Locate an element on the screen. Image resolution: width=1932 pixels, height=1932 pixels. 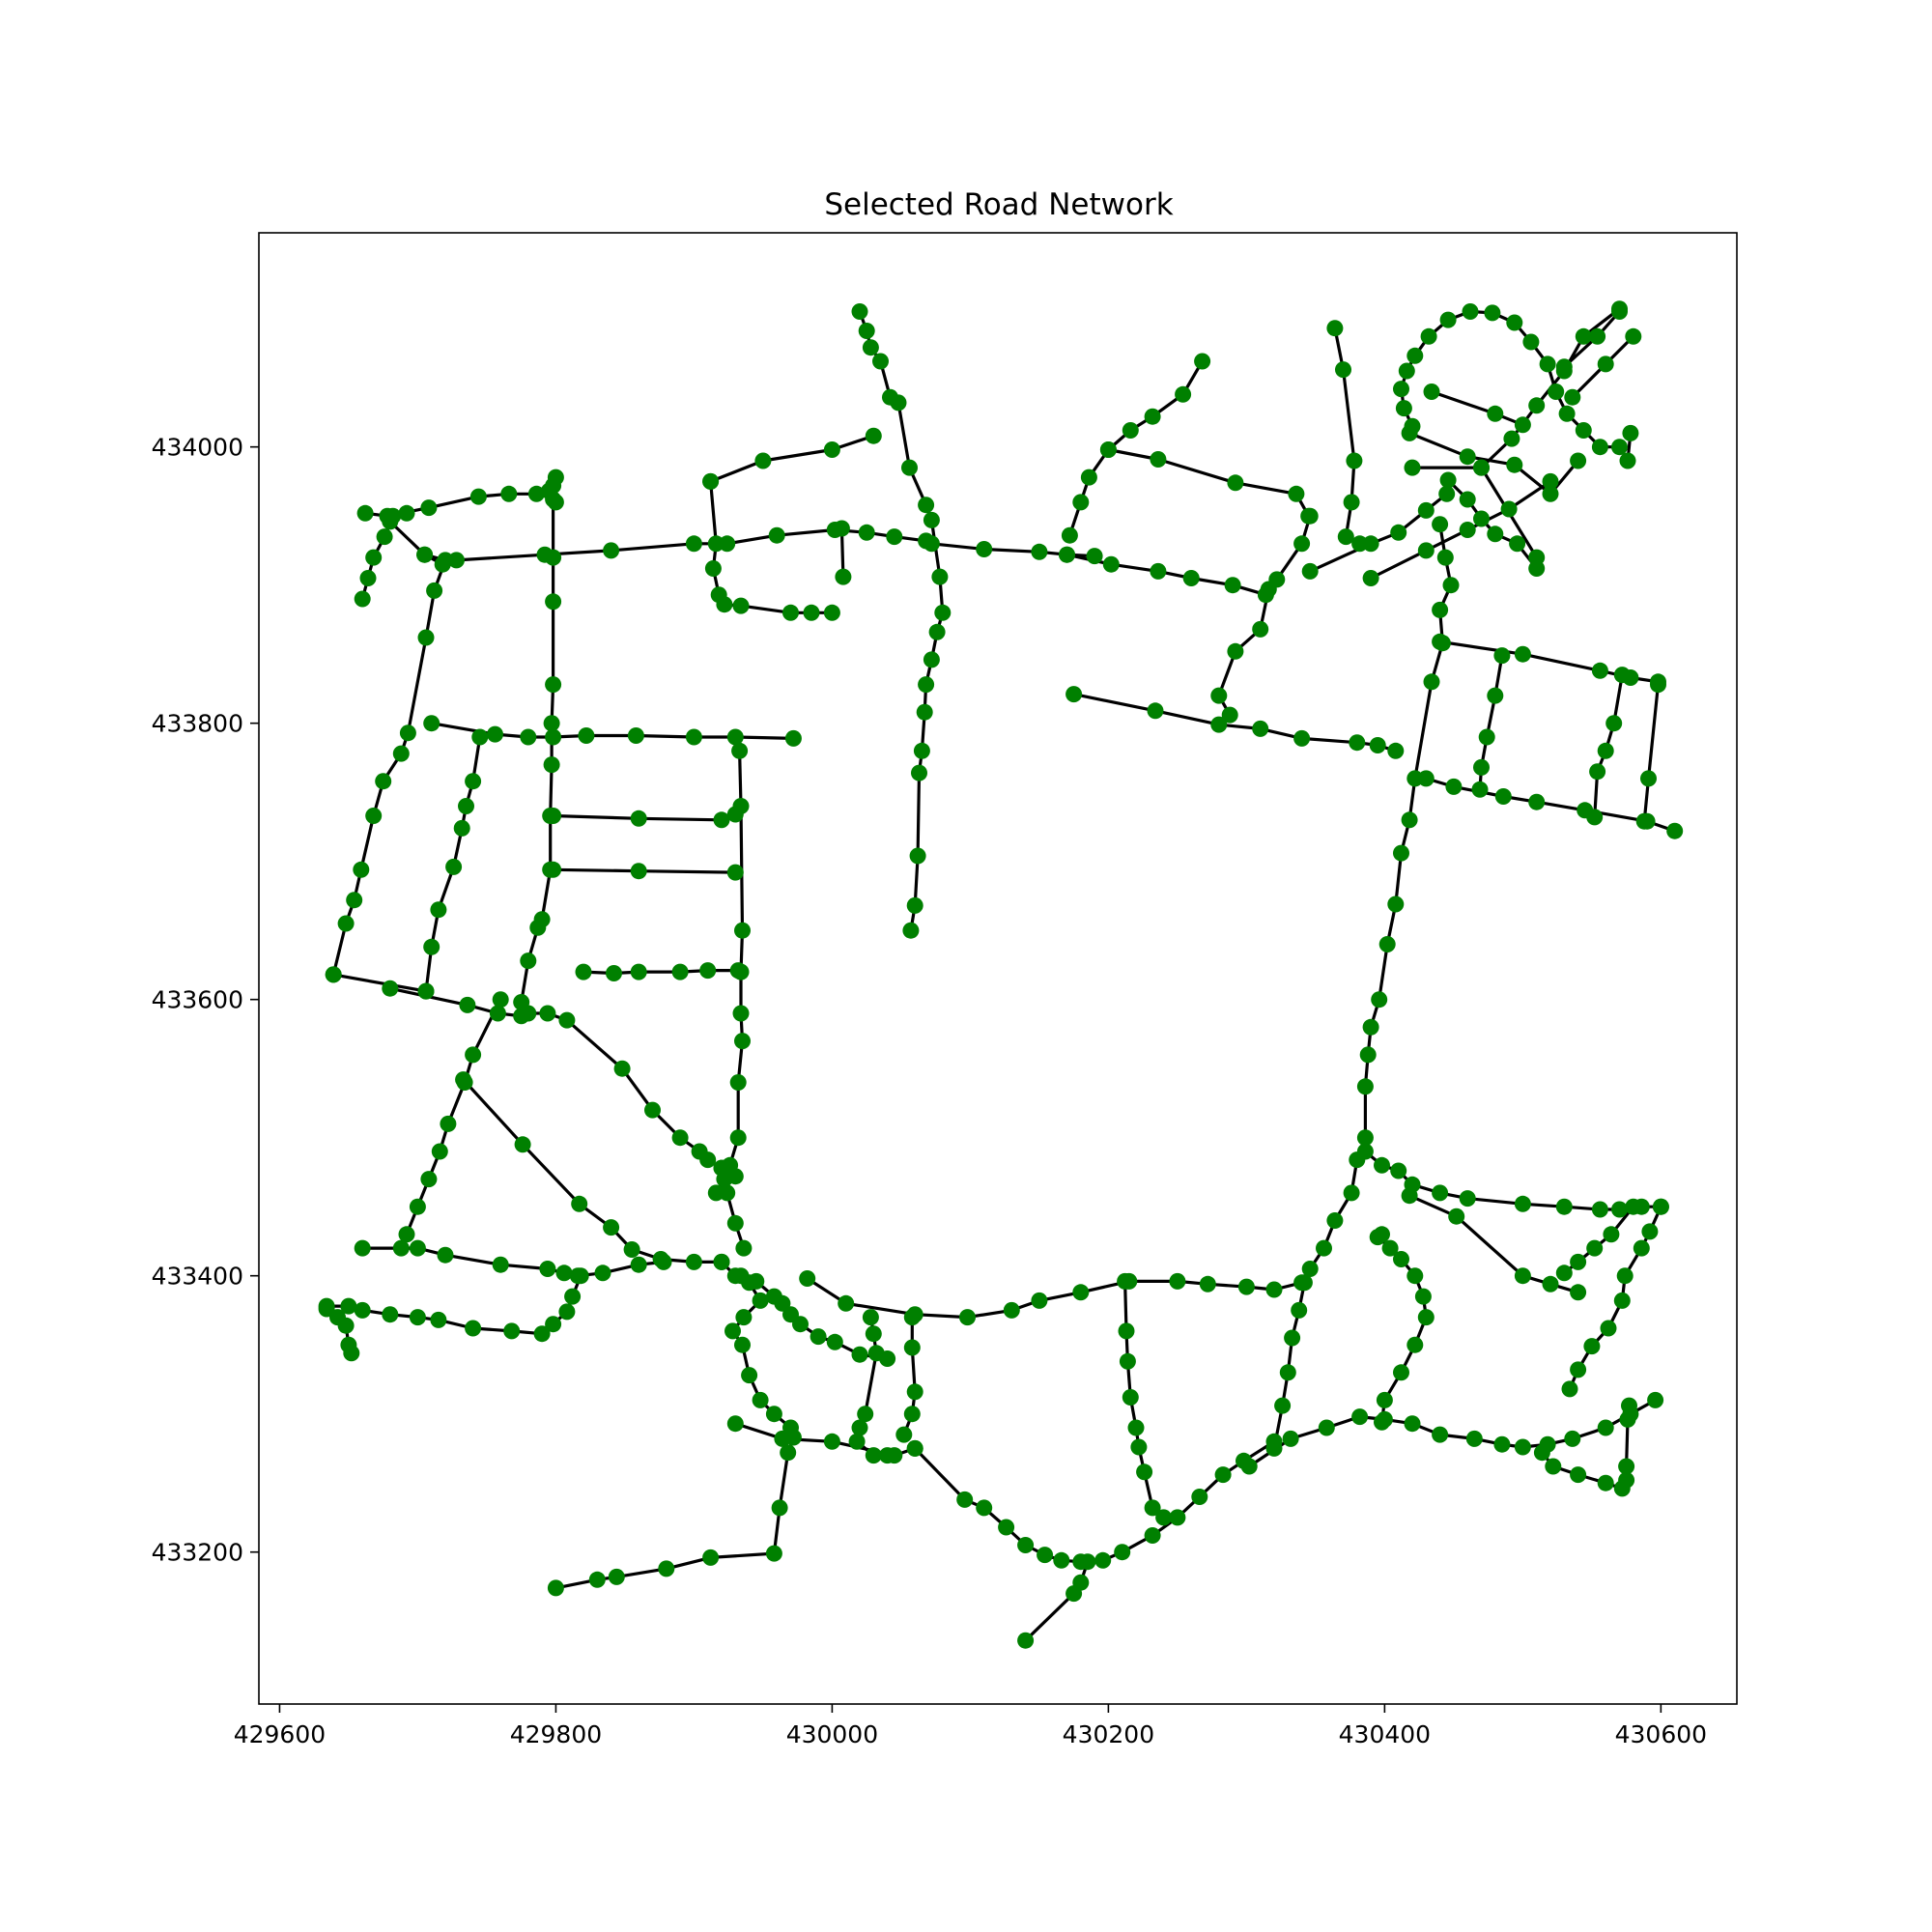
x-tick-label: 430600 is located at coordinates (1661, 1734).